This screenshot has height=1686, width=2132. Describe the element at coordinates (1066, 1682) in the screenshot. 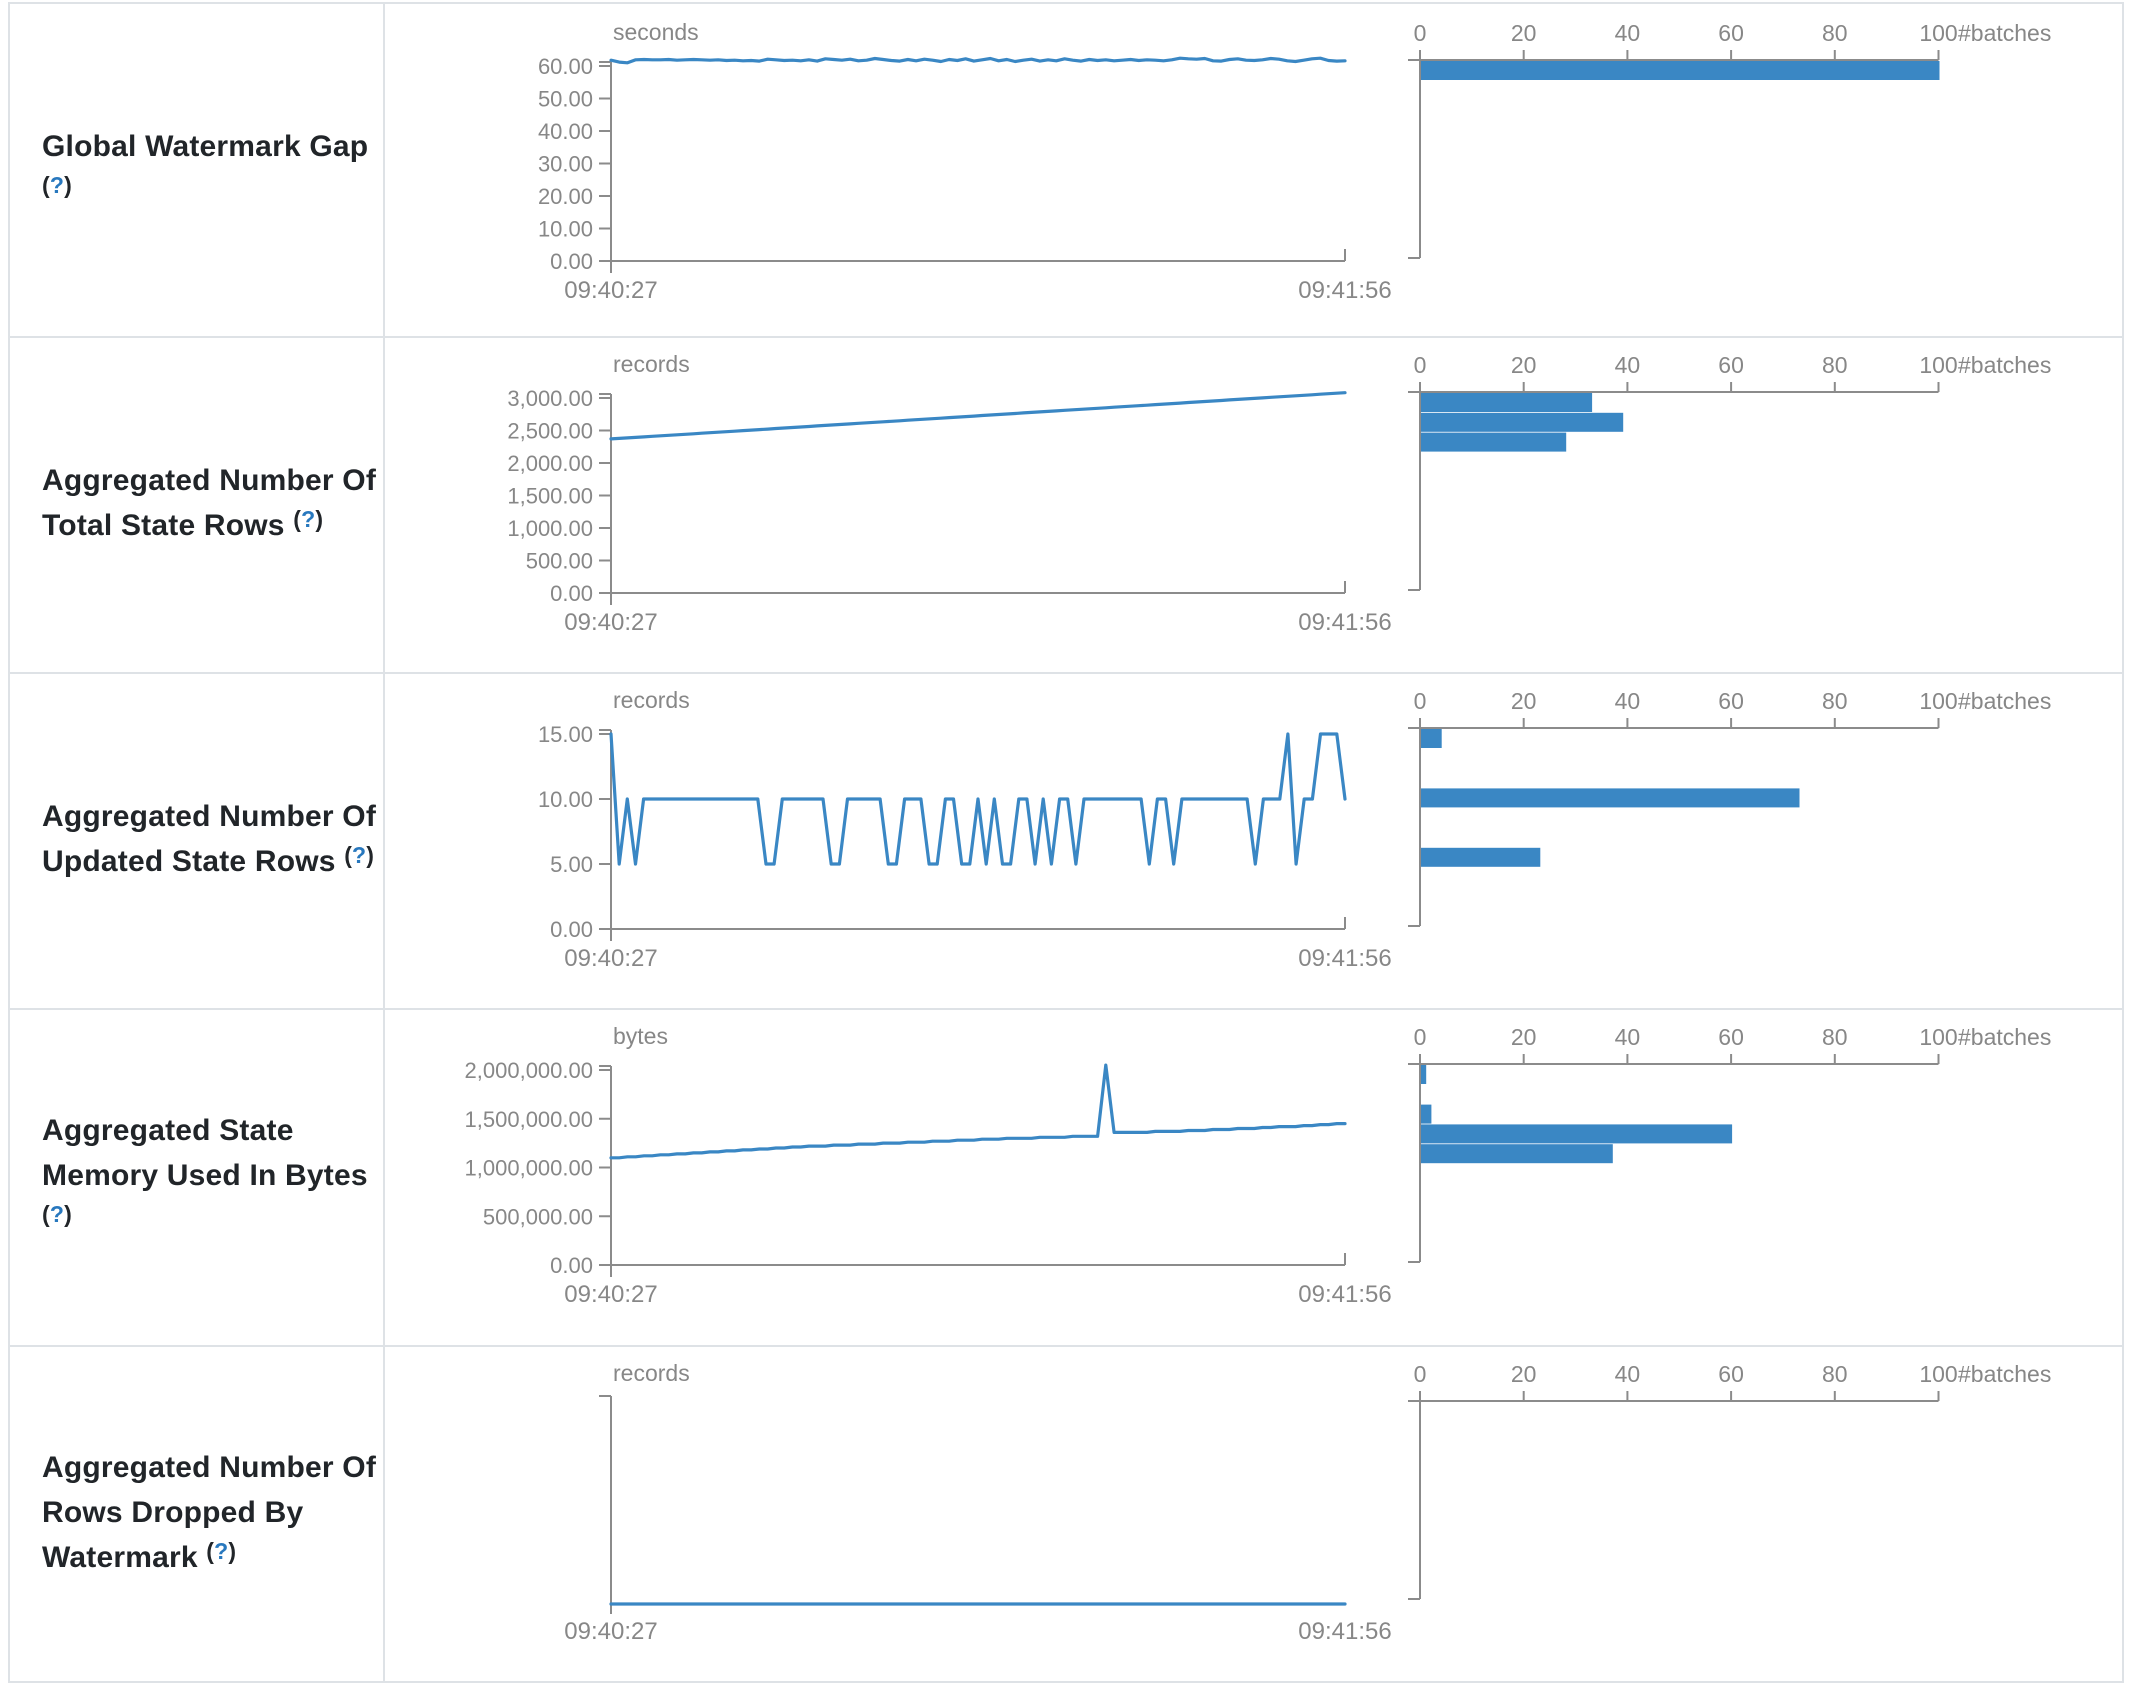

I see `table-bottom-border` at that location.